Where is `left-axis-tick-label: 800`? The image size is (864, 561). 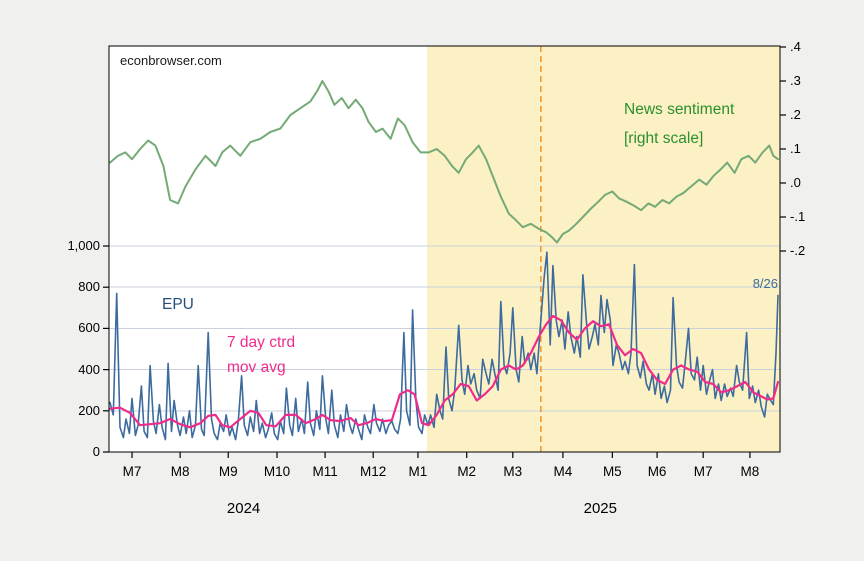 left-axis-tick-label: 800 is located at coordinates (89, 287).